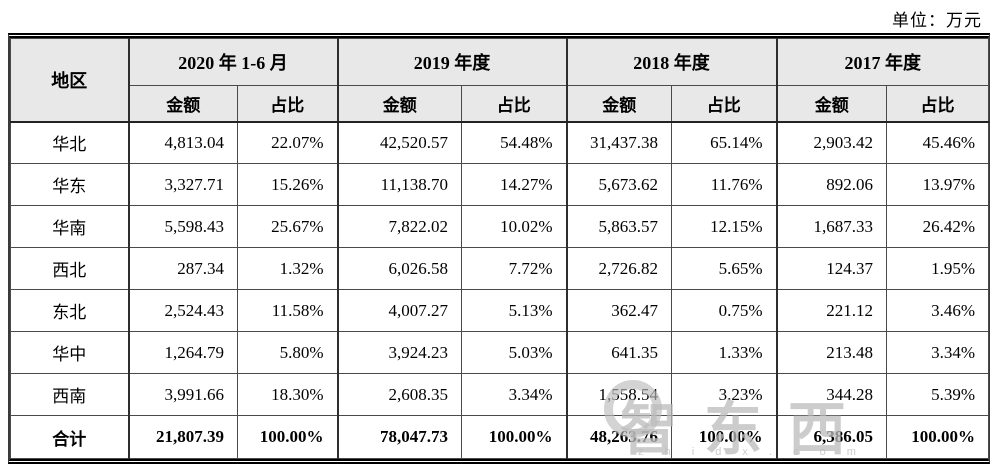 Image resolution: width=1000 pixels, height=472 pixels. I want to click on cell-proportion: 18.30%, so click(287, 394).